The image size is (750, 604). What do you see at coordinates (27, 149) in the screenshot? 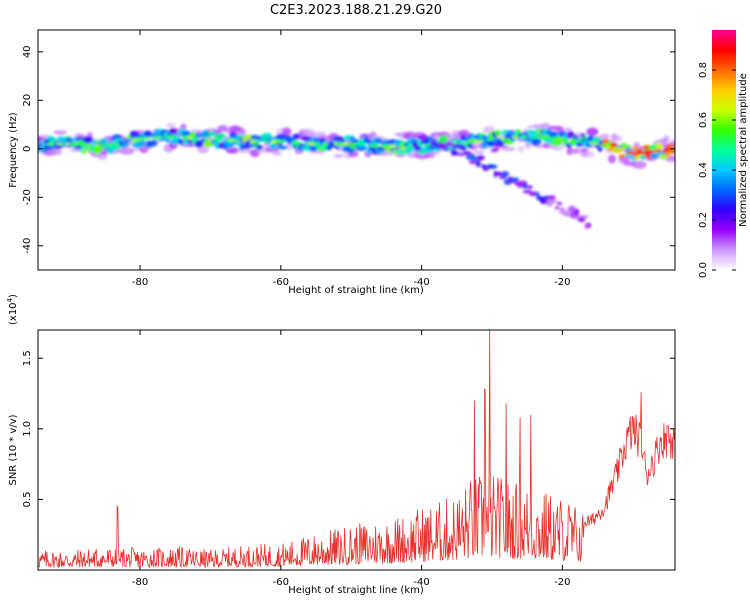
I see `y-tick-label: 0` at bounding box center [27, 149].